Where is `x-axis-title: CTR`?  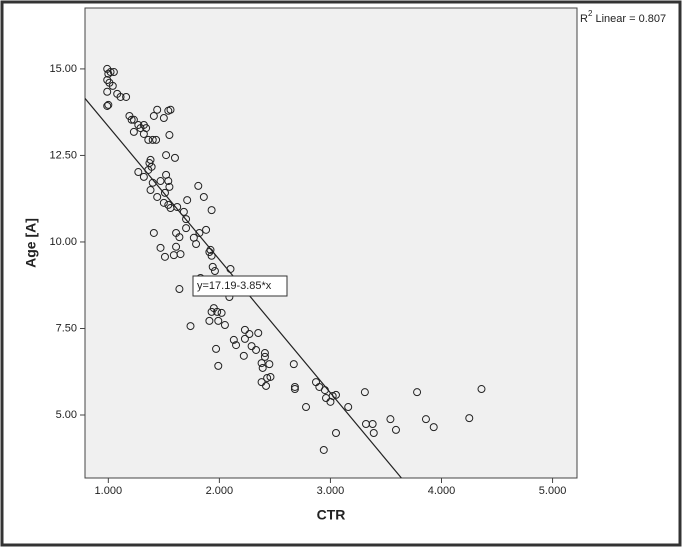
x-axis-title: CTR is located at coordinates (331, 515).